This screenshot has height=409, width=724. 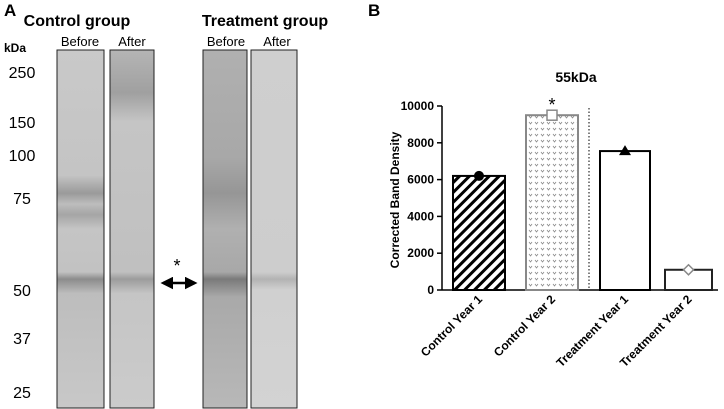 I want to click on marker-label: 75, so click(x=22, y=199).